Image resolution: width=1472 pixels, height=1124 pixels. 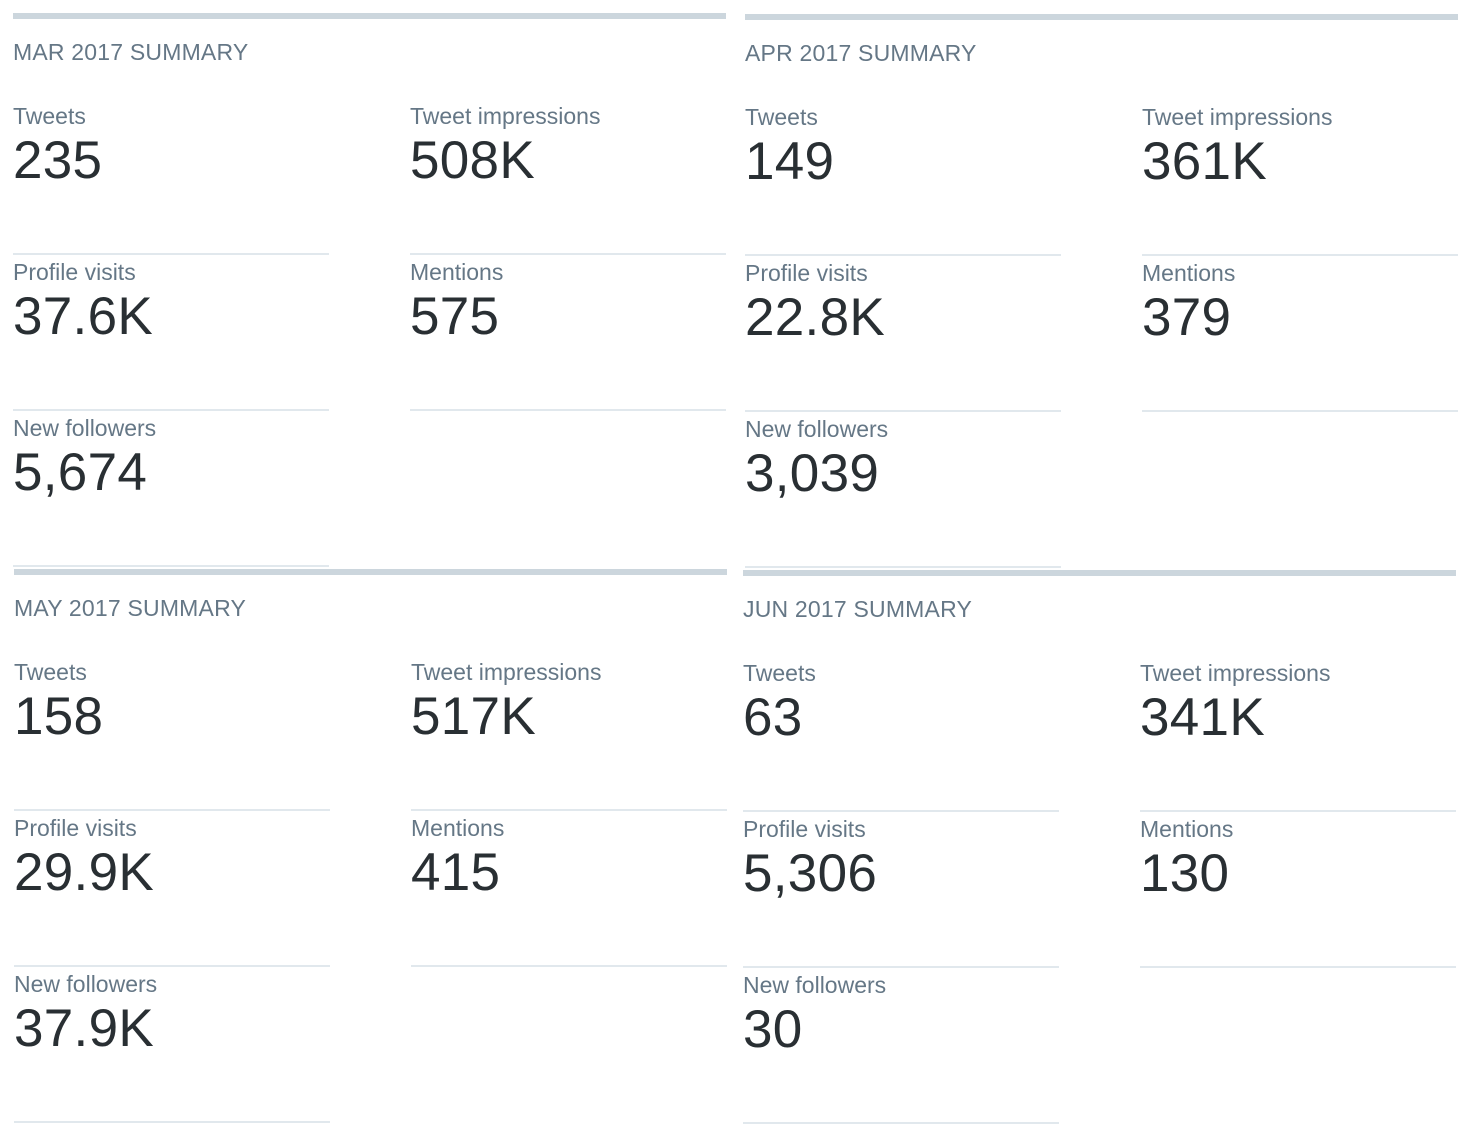 What do you see at coordinates (901, 890) in the screenshot?
I see `metric-profile-visits: Profile visits 5,306` at bounding box center [901, 890].